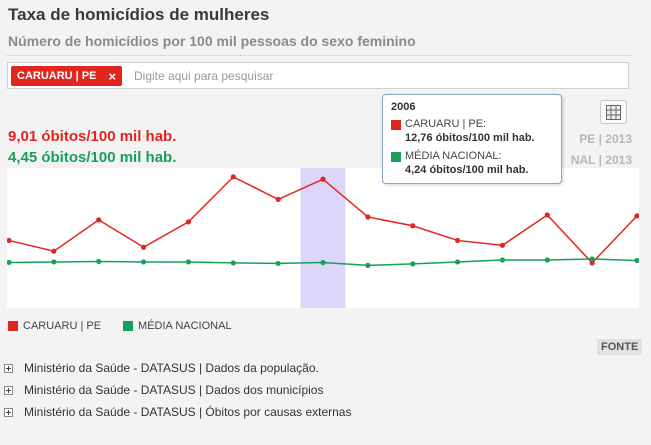 The image size is (651, 445). What do you see at coordinates (185, 326) in the screenshot?
I see `legend-label-national: MÉDIA NACIONAL` at bounding box center [185, 326].